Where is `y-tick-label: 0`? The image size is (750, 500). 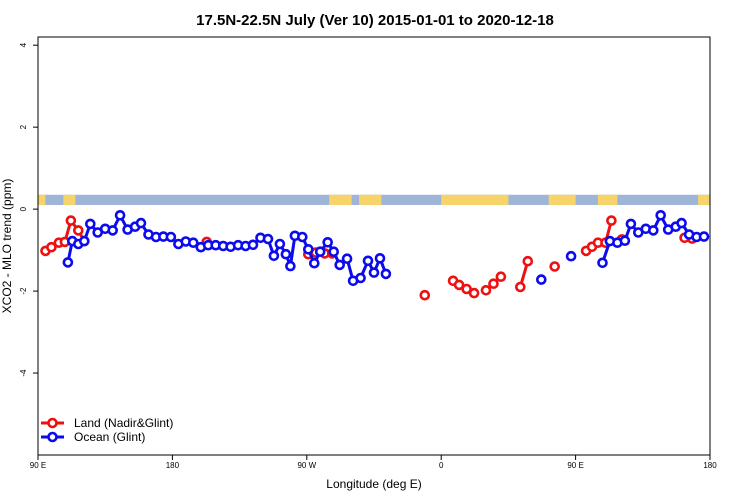 y-tick-label: 0 is located at coordinates (23, 208).